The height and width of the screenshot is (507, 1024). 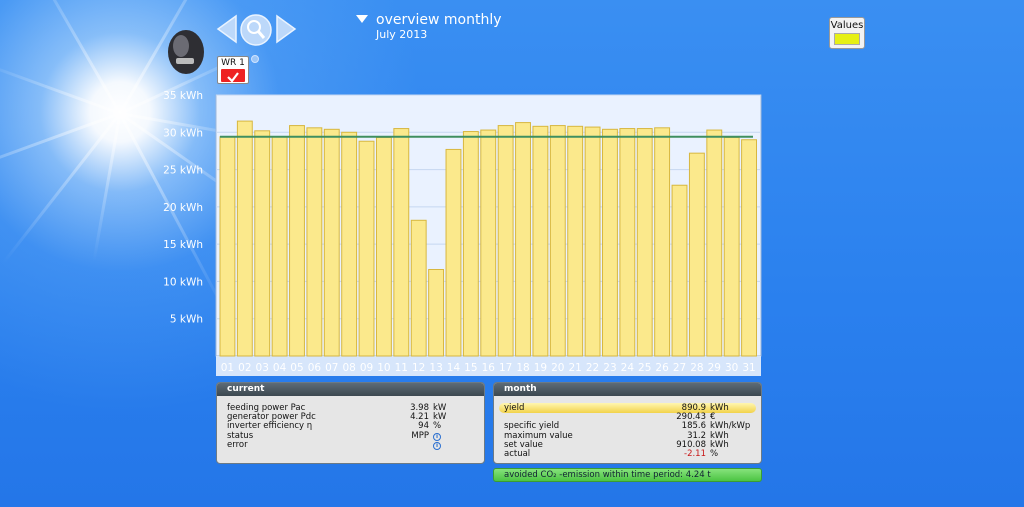 What do you see at coordinates (523, 444) in the screenshot?
I see `month-row-label: set value` at bounding box center [523, 444].